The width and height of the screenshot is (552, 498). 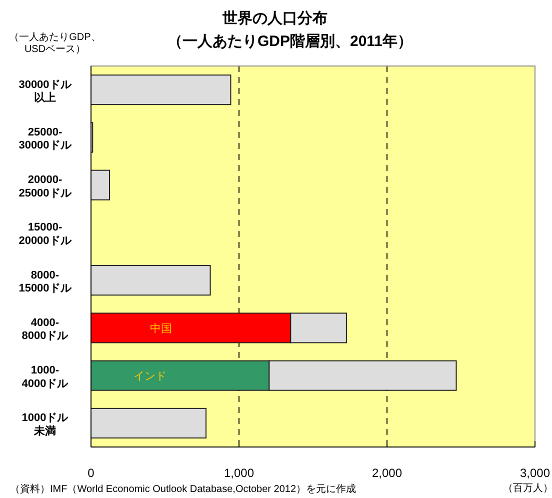 What do you see at coordinates (183, 489) in the screenshot?
I see `annotation: （資料）IMF（World Economic Outlook Database,October 2012）を元に作成` at bounding box center [183, 489].